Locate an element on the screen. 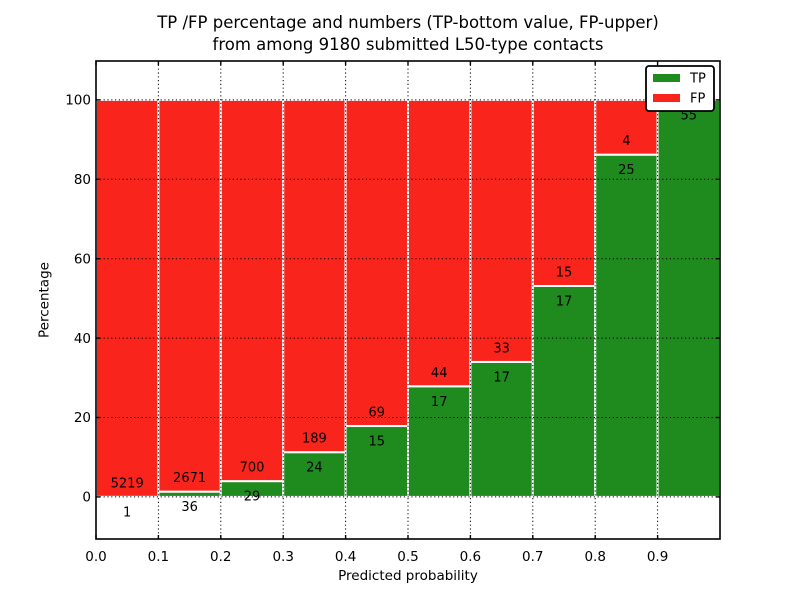  fp-count-label: 189 is located at coordinates (314, 439).